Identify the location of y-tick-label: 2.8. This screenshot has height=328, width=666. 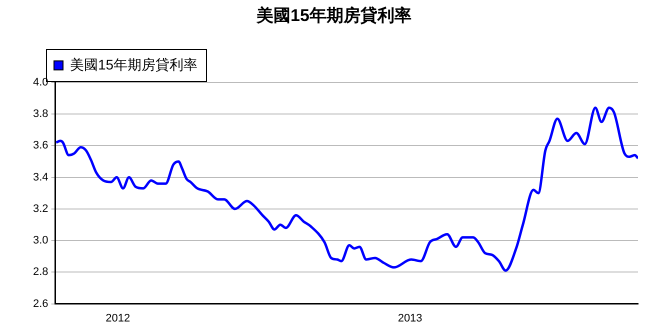
(40, 272).